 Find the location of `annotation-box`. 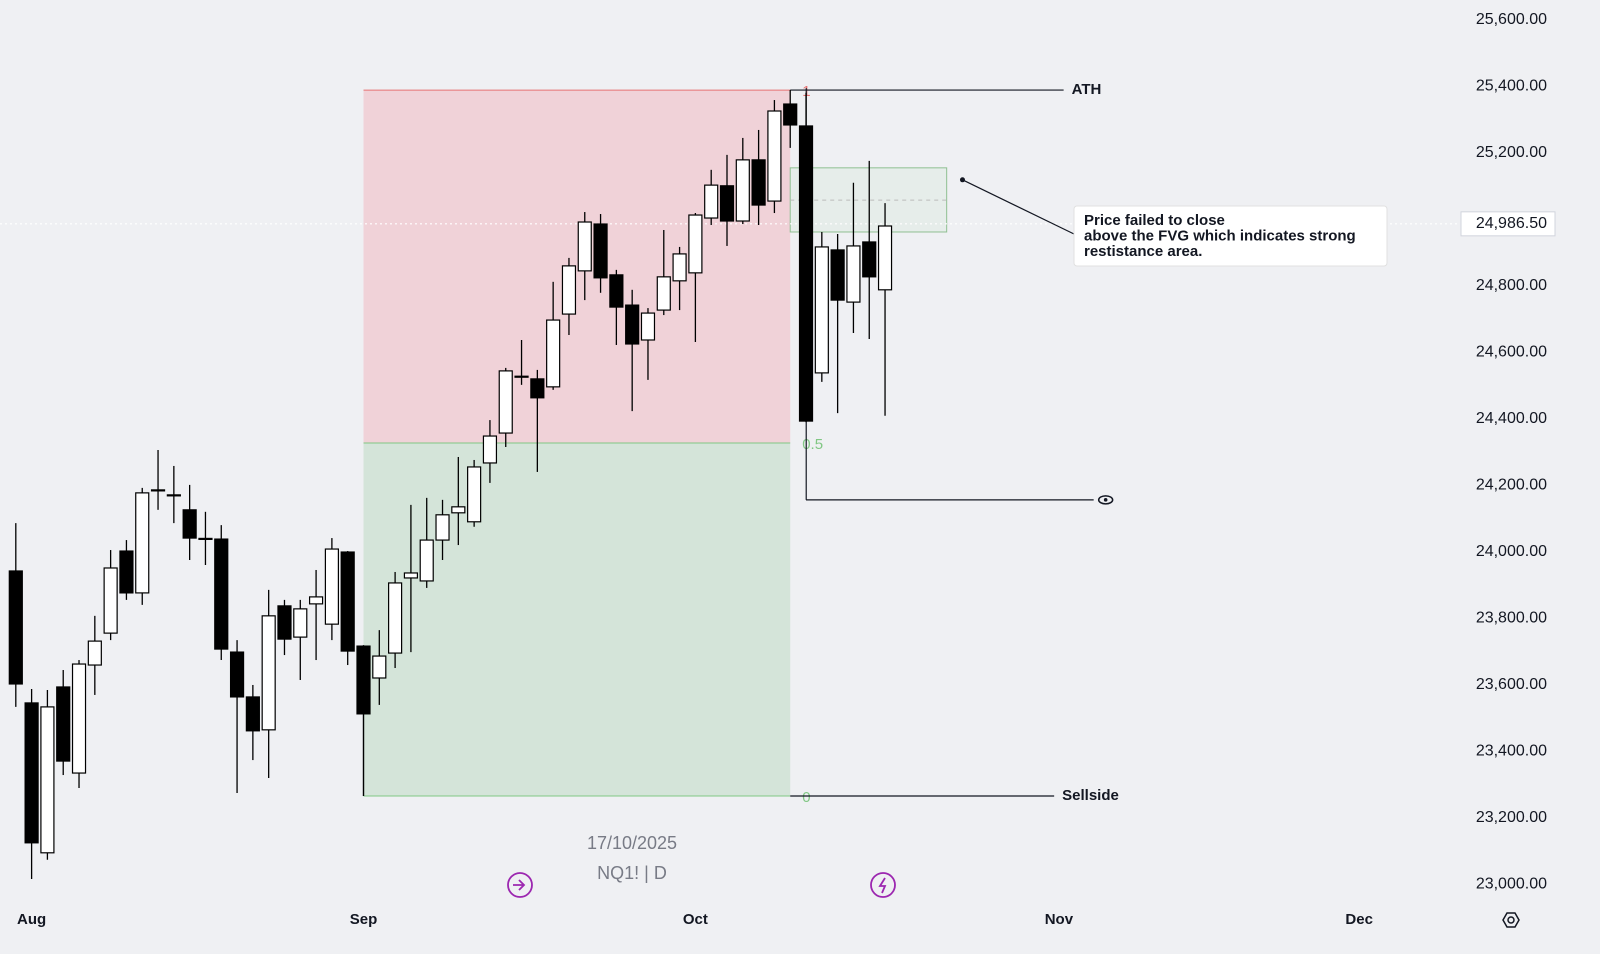

annotation-box is located at coordinates (1230, 236).